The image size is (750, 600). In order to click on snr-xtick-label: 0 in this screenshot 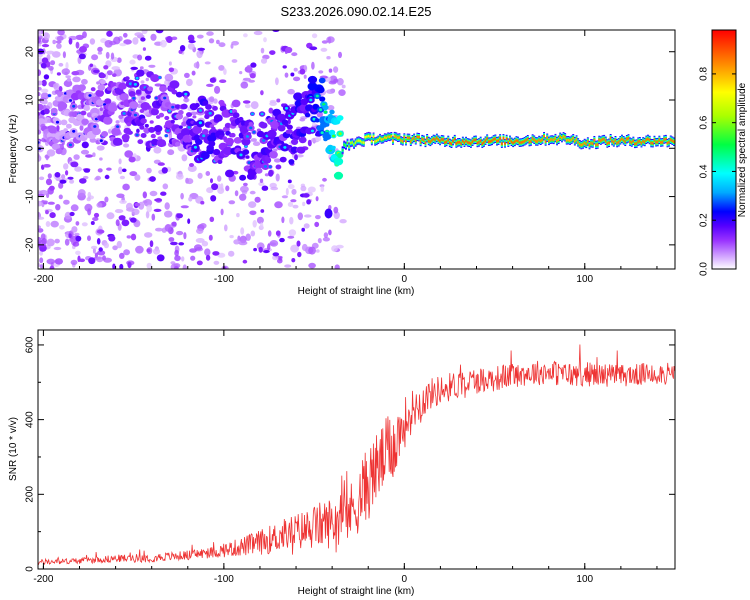, I will do `click(405, 579)`.